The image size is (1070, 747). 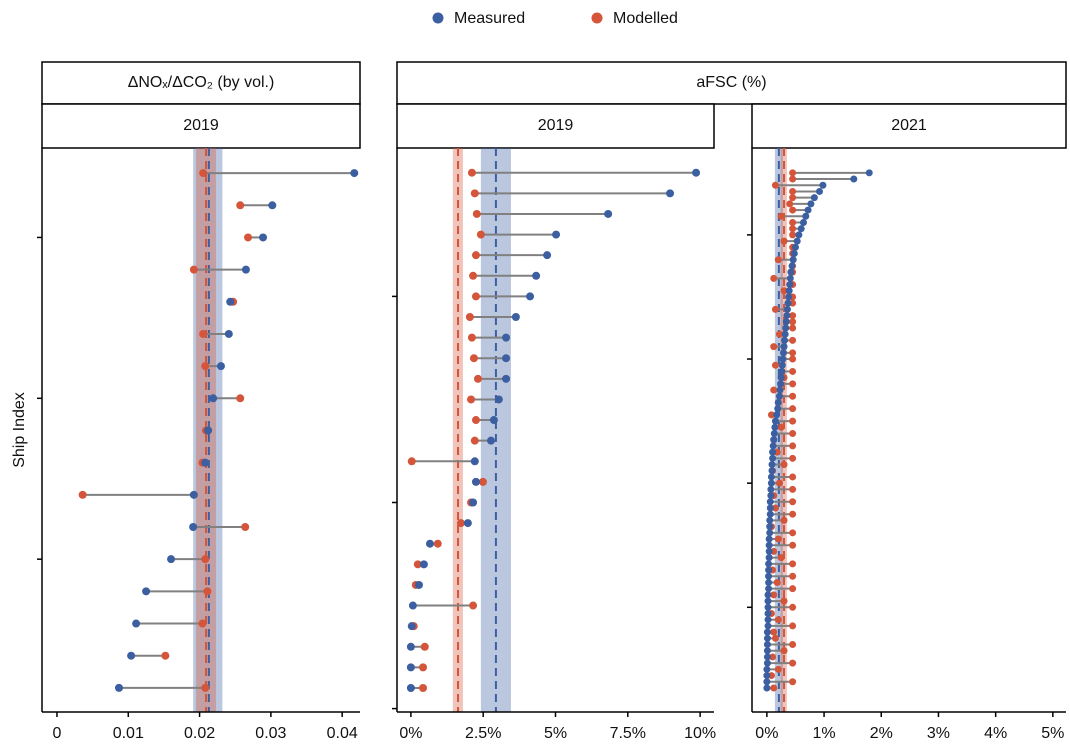 I want to click on x-tick-label: 5%, so click(x=555, y=733).